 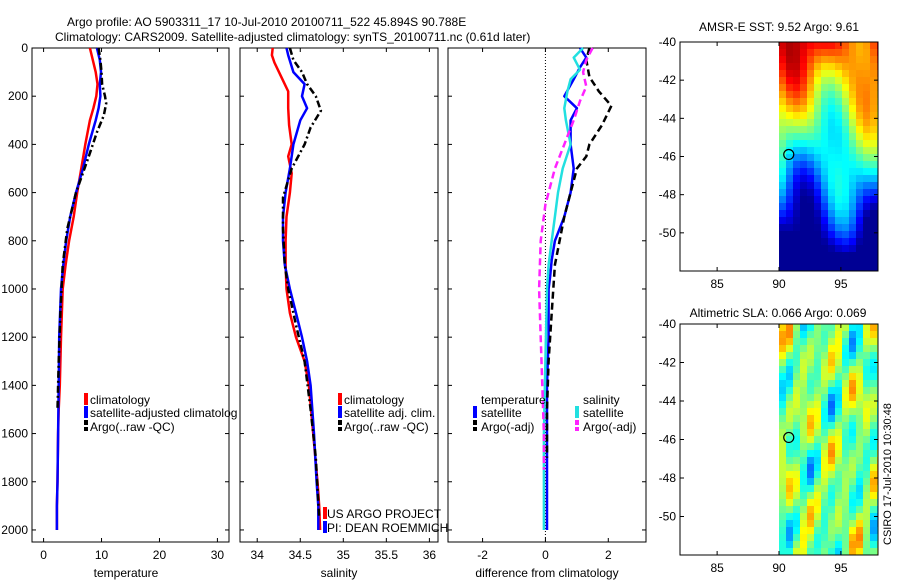 What do you see at coordinates (779, 568) in the screenshot?
I see `map-lon-label: 90` at bounding box center [779, 568].